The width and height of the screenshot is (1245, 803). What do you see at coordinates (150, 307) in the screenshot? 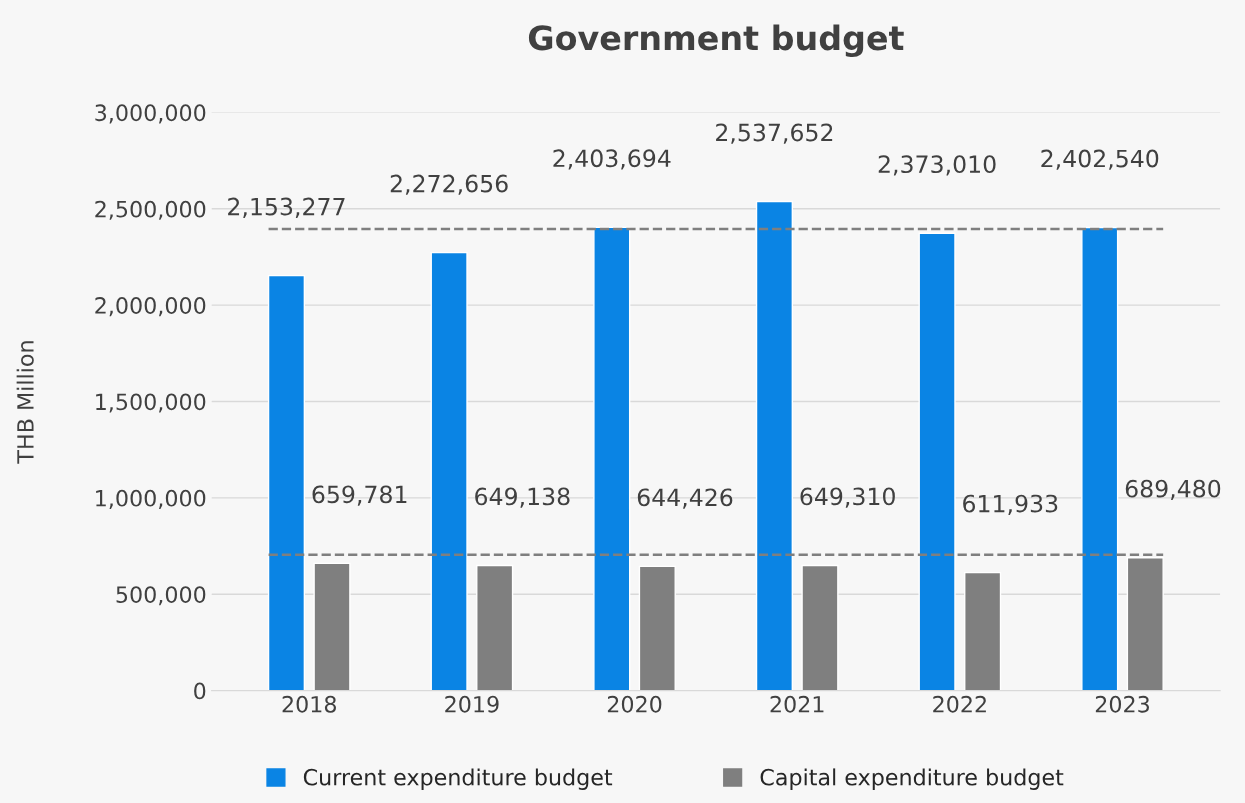
I see `y-tick-label: 2,000,000` at bounding box center [150, 307].